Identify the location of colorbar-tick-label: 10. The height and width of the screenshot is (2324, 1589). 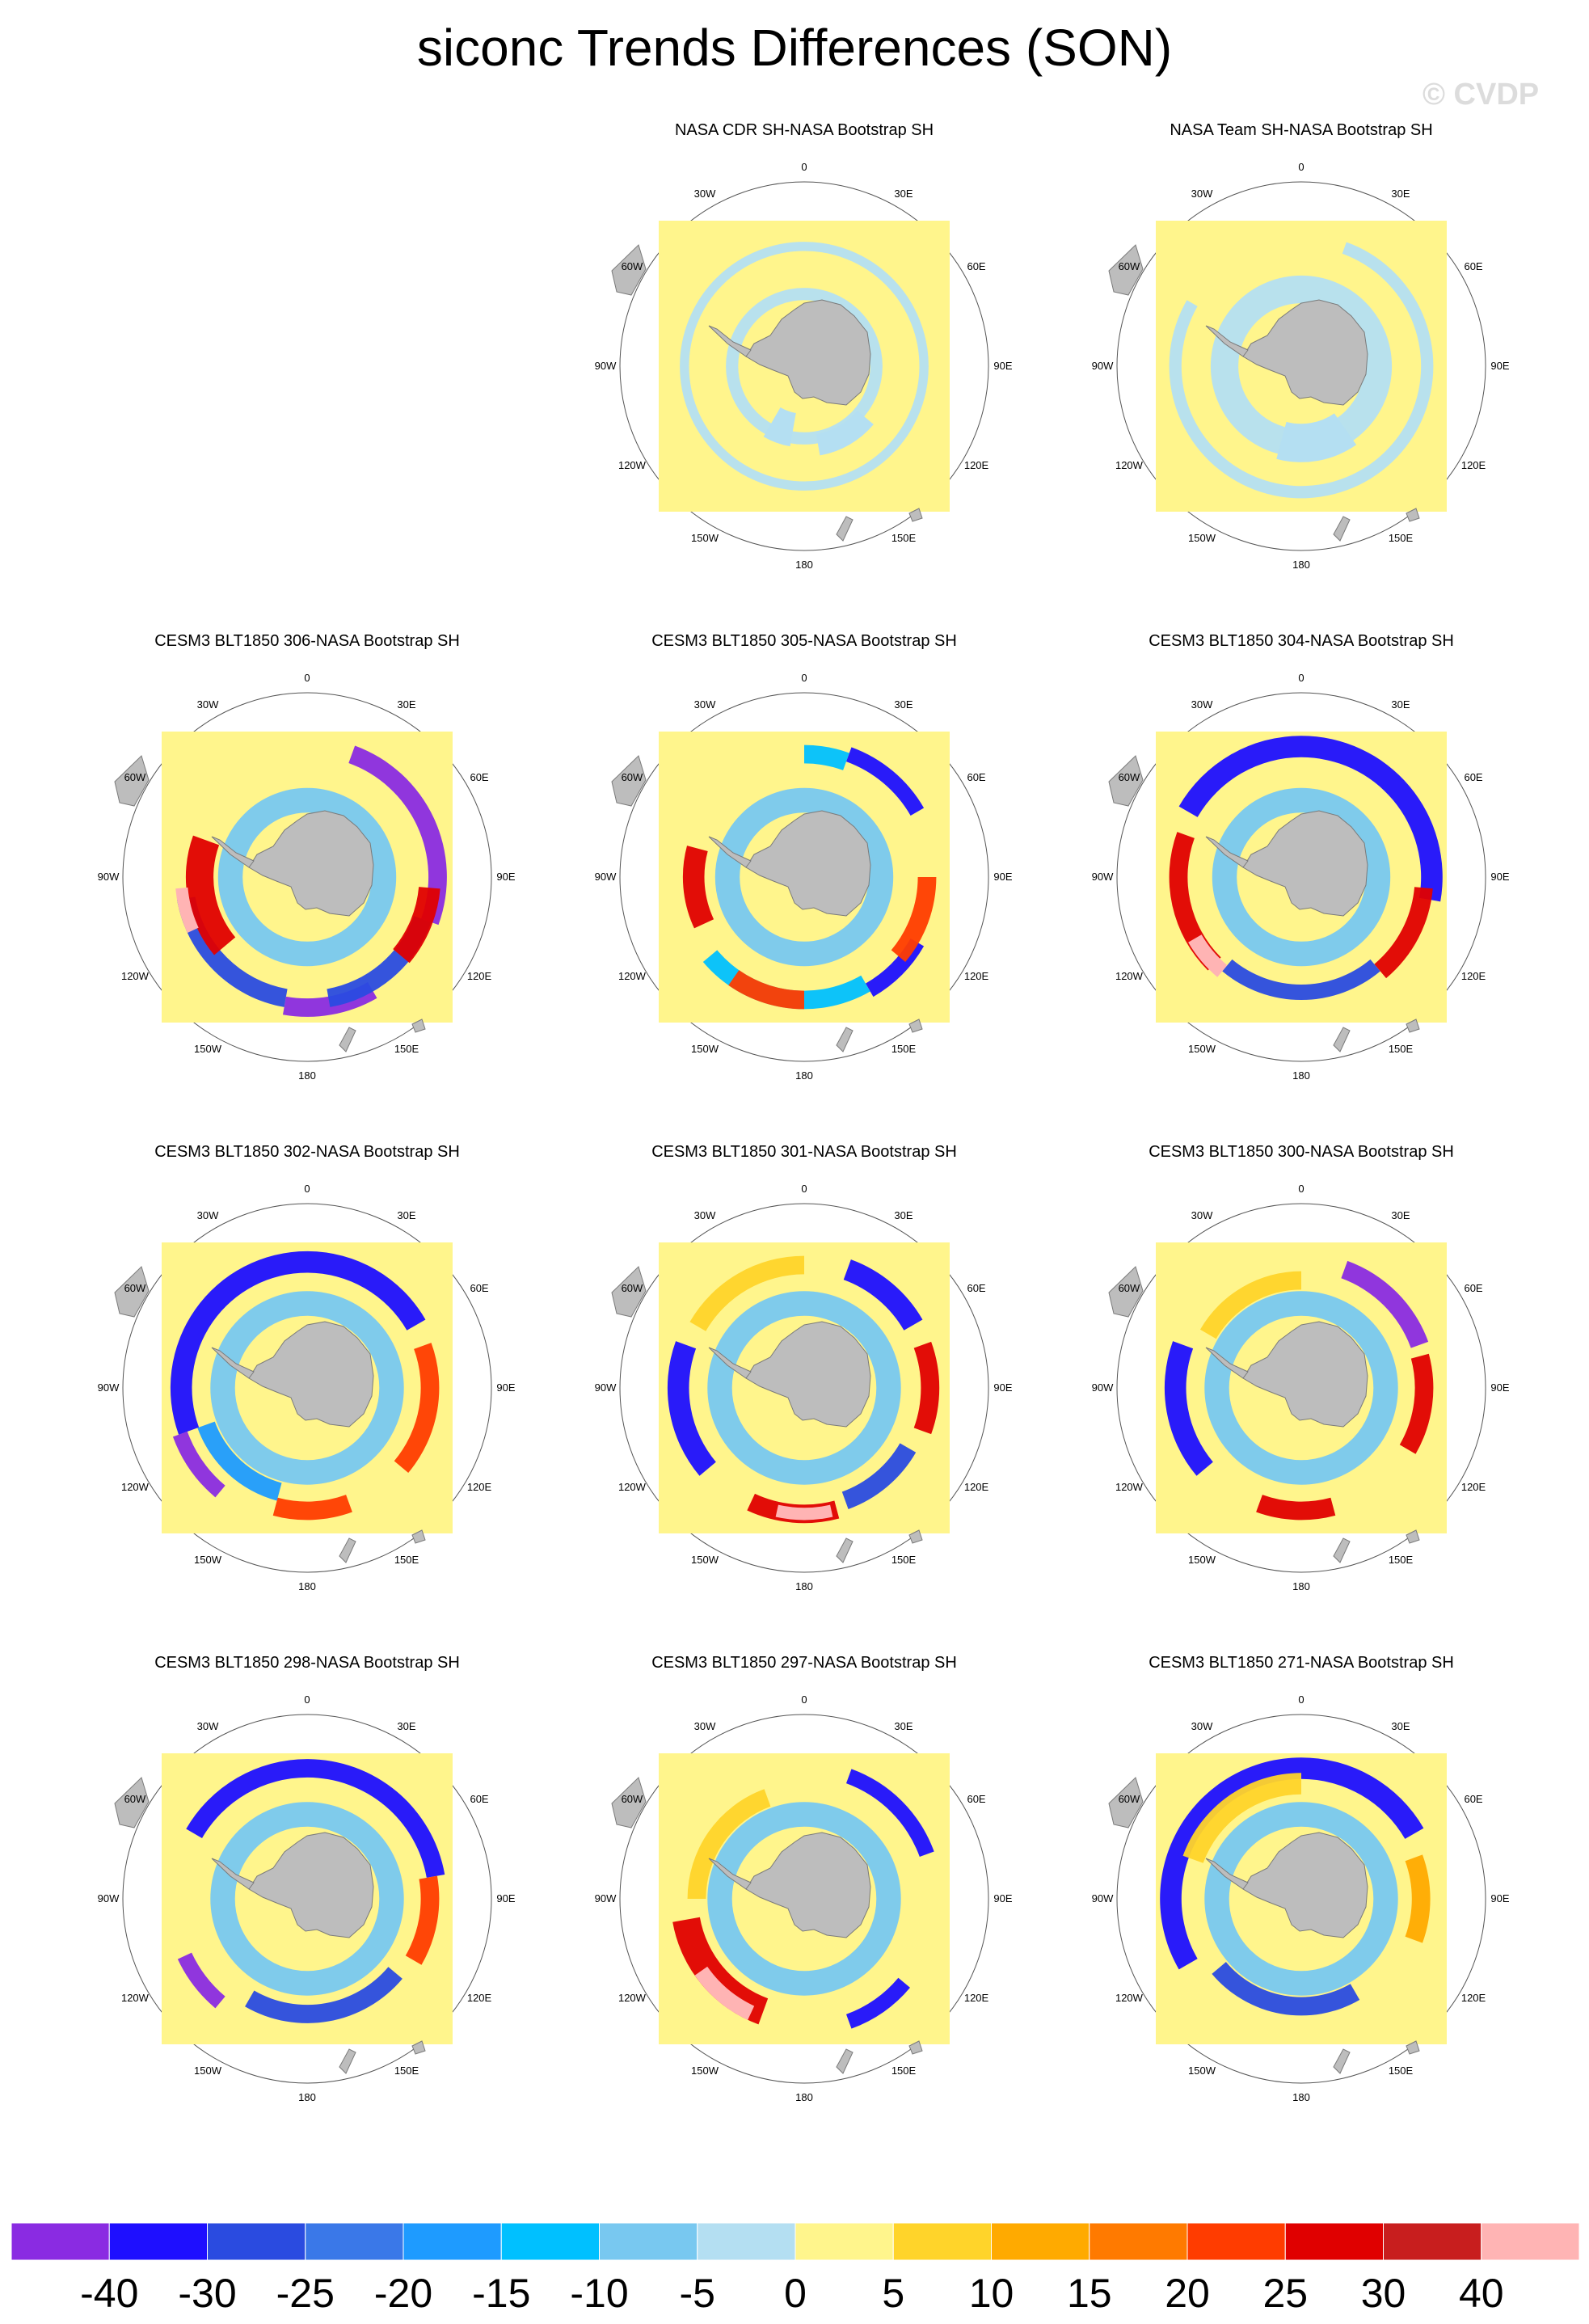
(991, 2293).